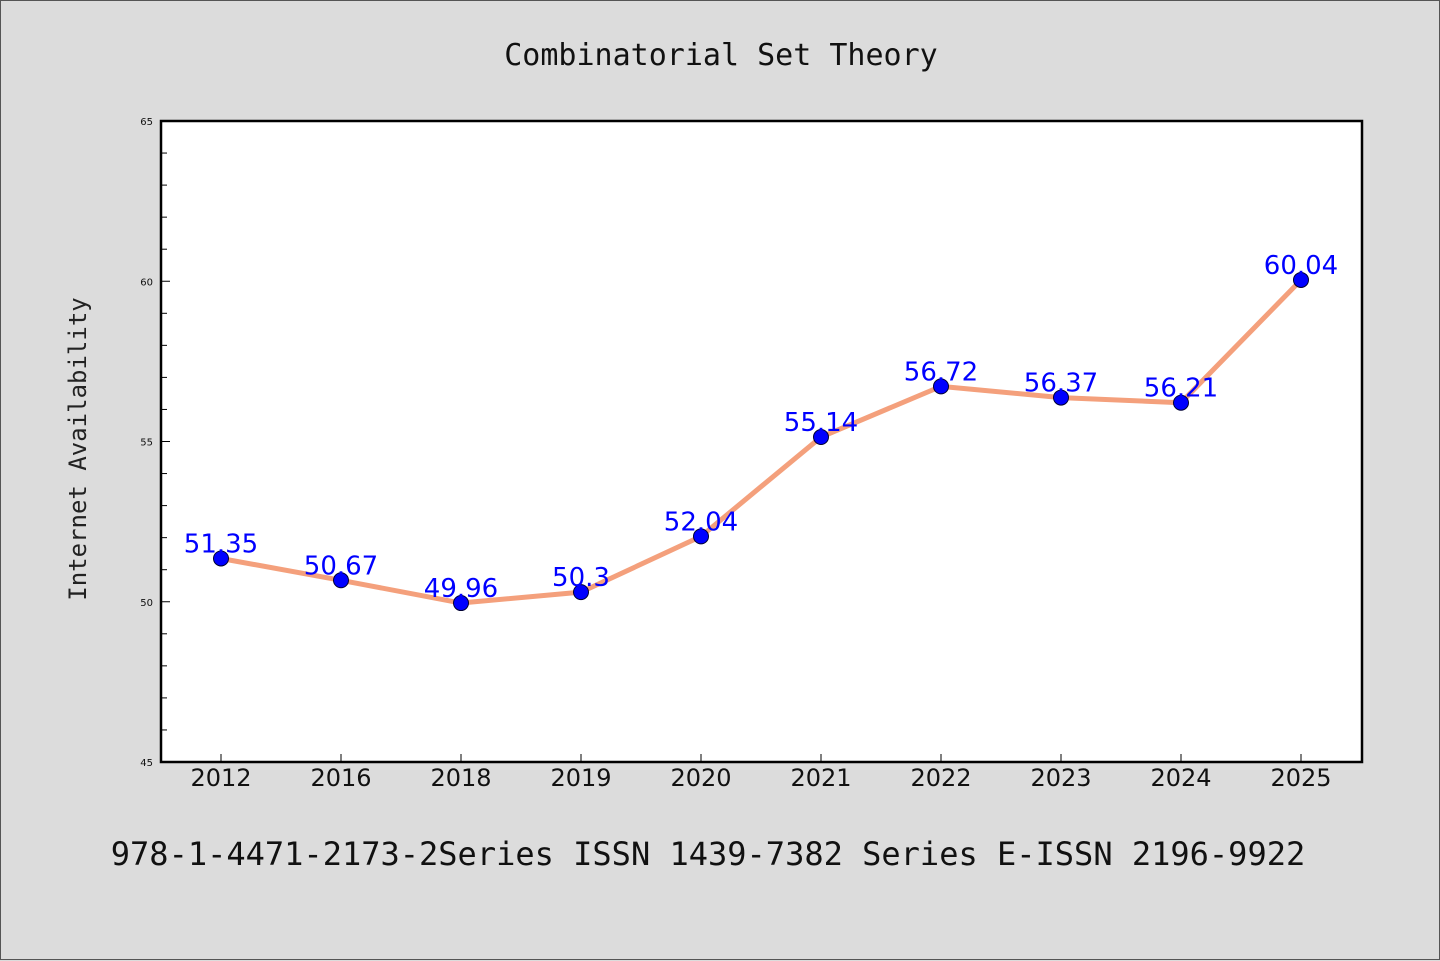 This screenshot has height=961, width=1440. I want to click on x-tick-label: 2020, so click(700, 778).